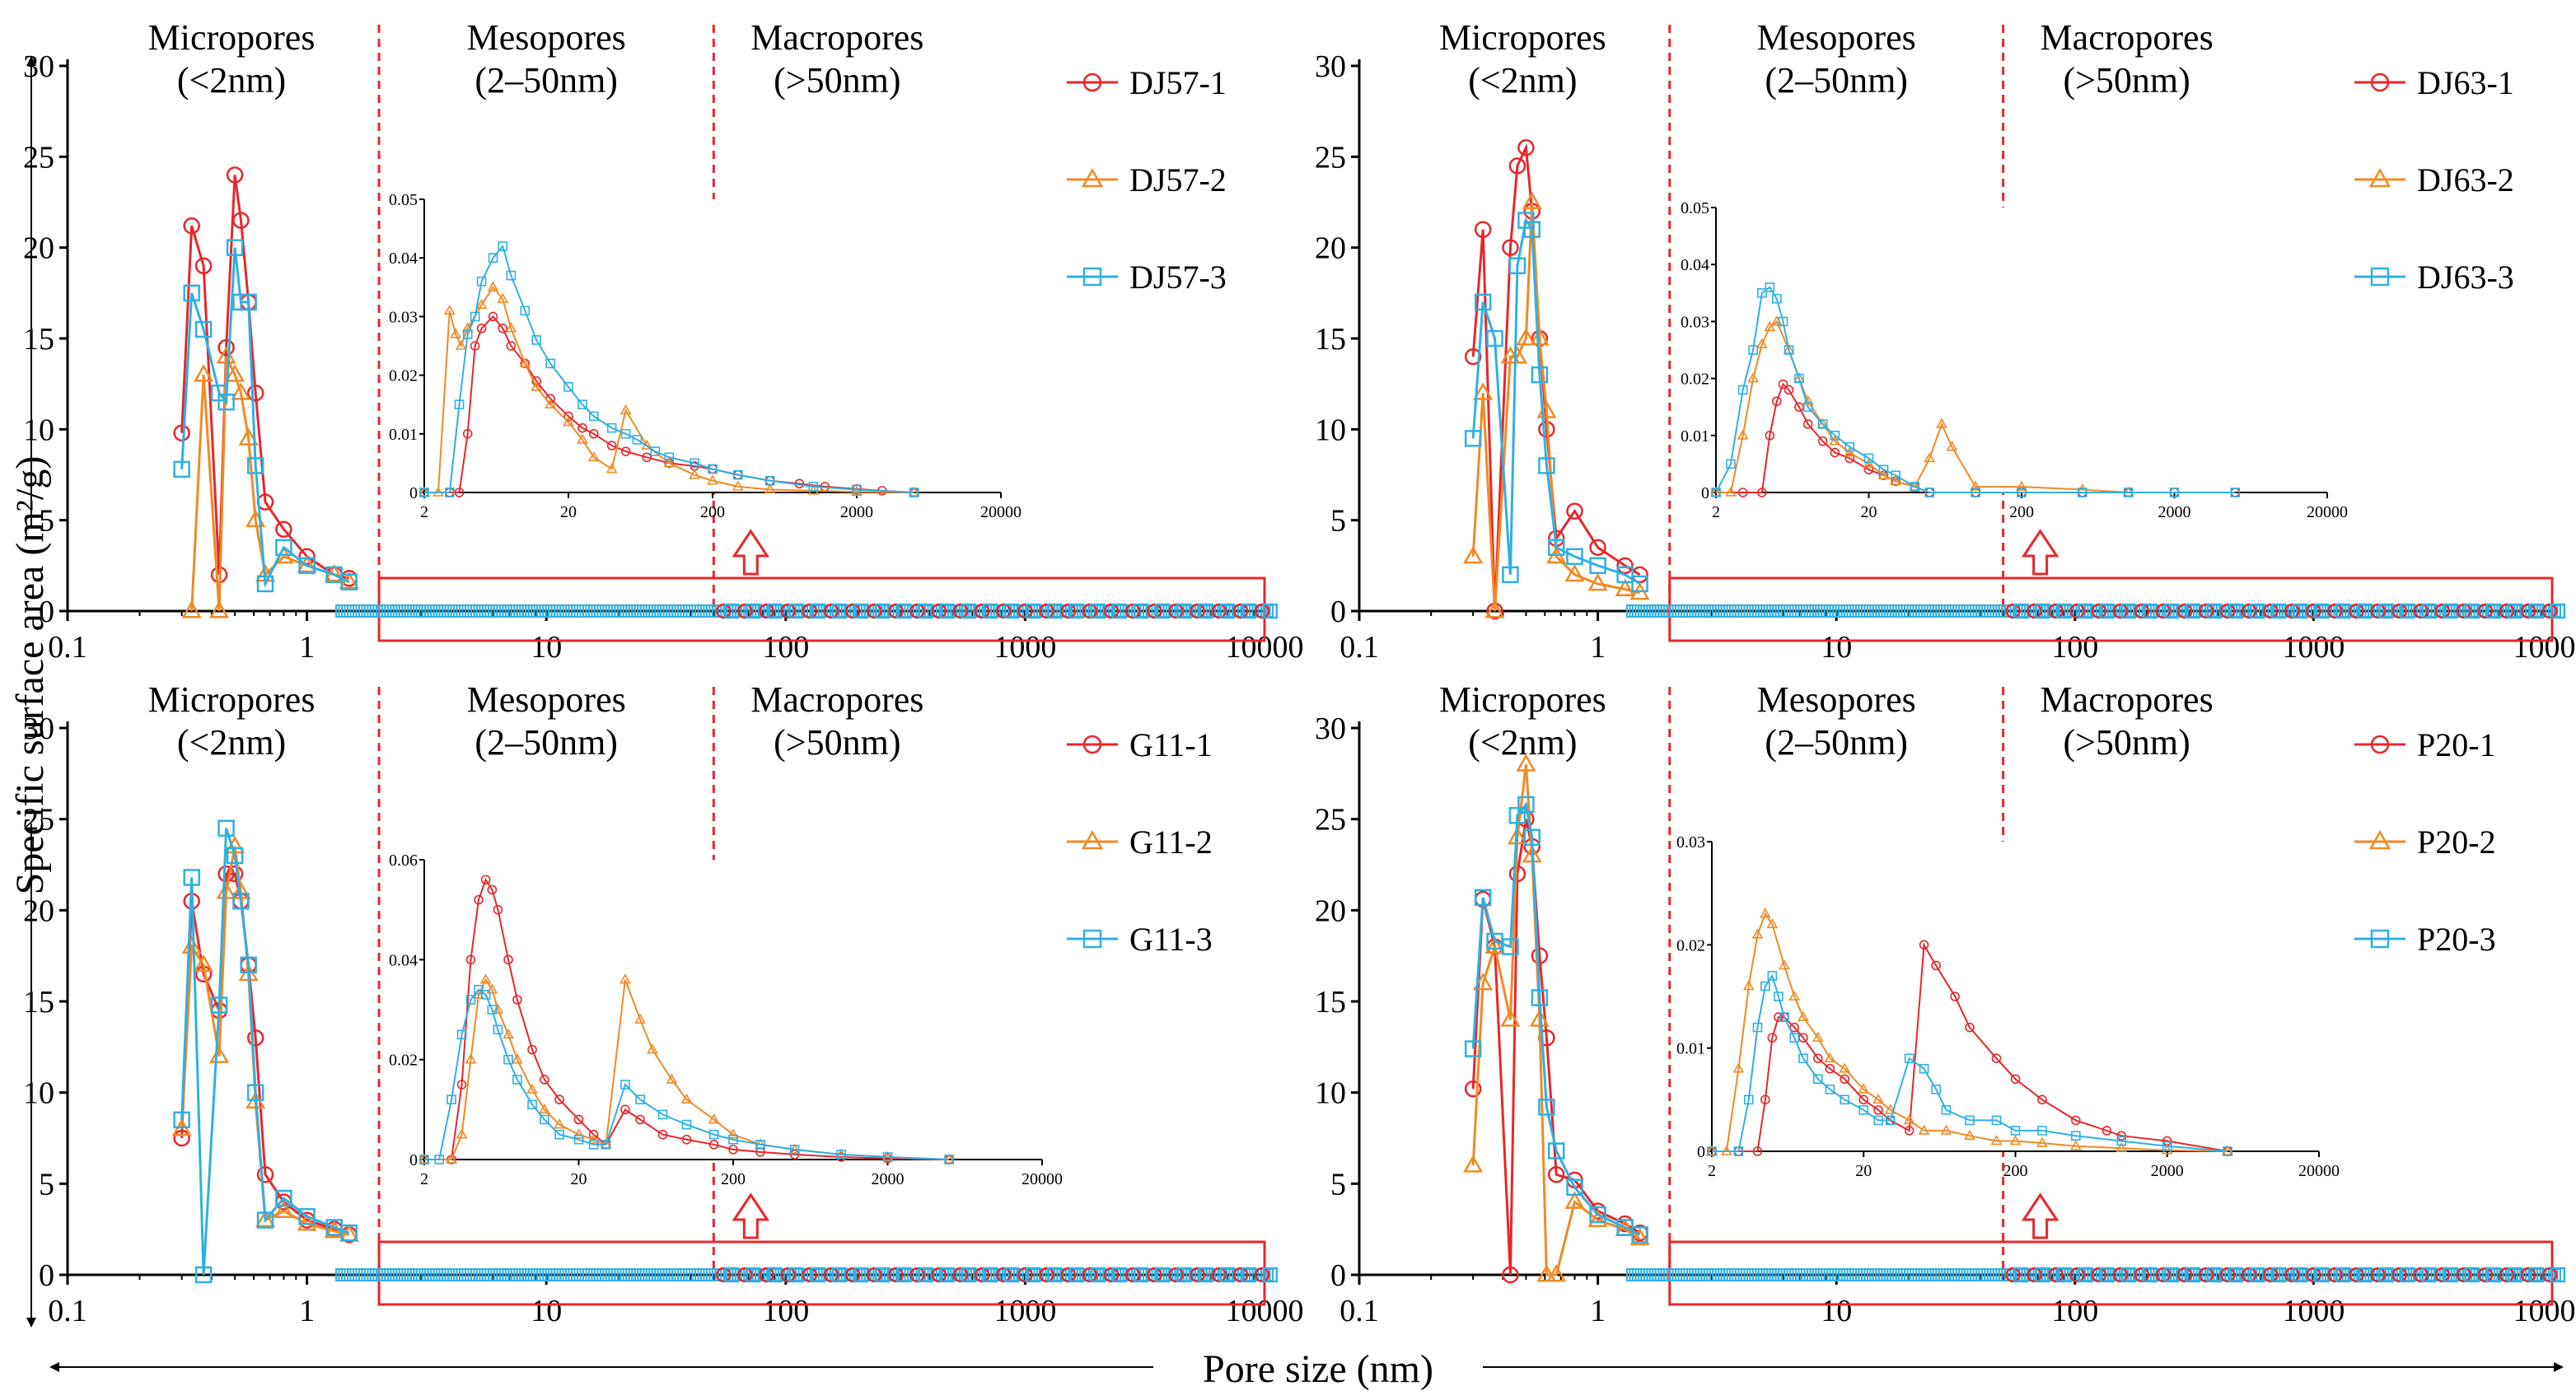  Describe the element at coordinates (2174, 512) in the screenshot. I see `inset-x-tick-label: 2000` at that location.